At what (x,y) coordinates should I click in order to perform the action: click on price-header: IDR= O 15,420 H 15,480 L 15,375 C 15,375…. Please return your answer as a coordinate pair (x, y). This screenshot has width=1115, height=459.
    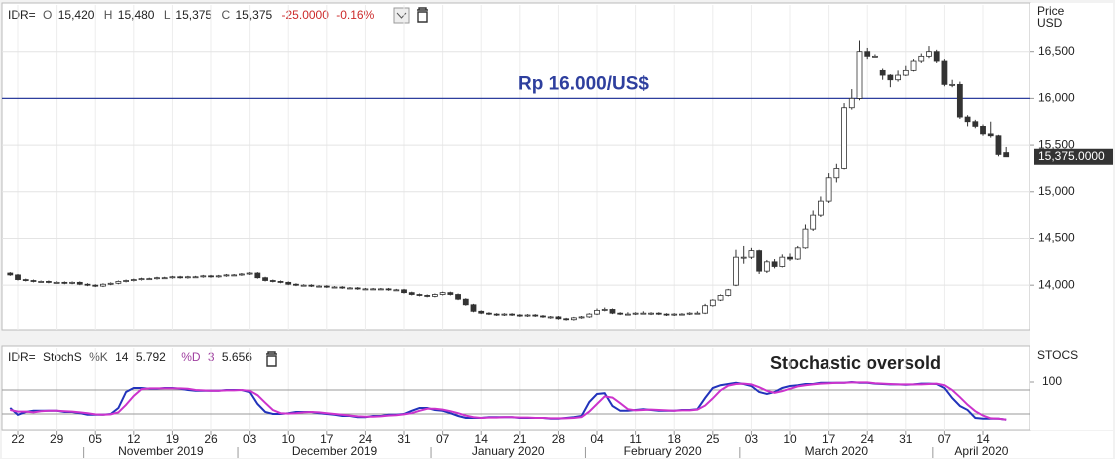
    Looking at the image, I should click on (191, 15).